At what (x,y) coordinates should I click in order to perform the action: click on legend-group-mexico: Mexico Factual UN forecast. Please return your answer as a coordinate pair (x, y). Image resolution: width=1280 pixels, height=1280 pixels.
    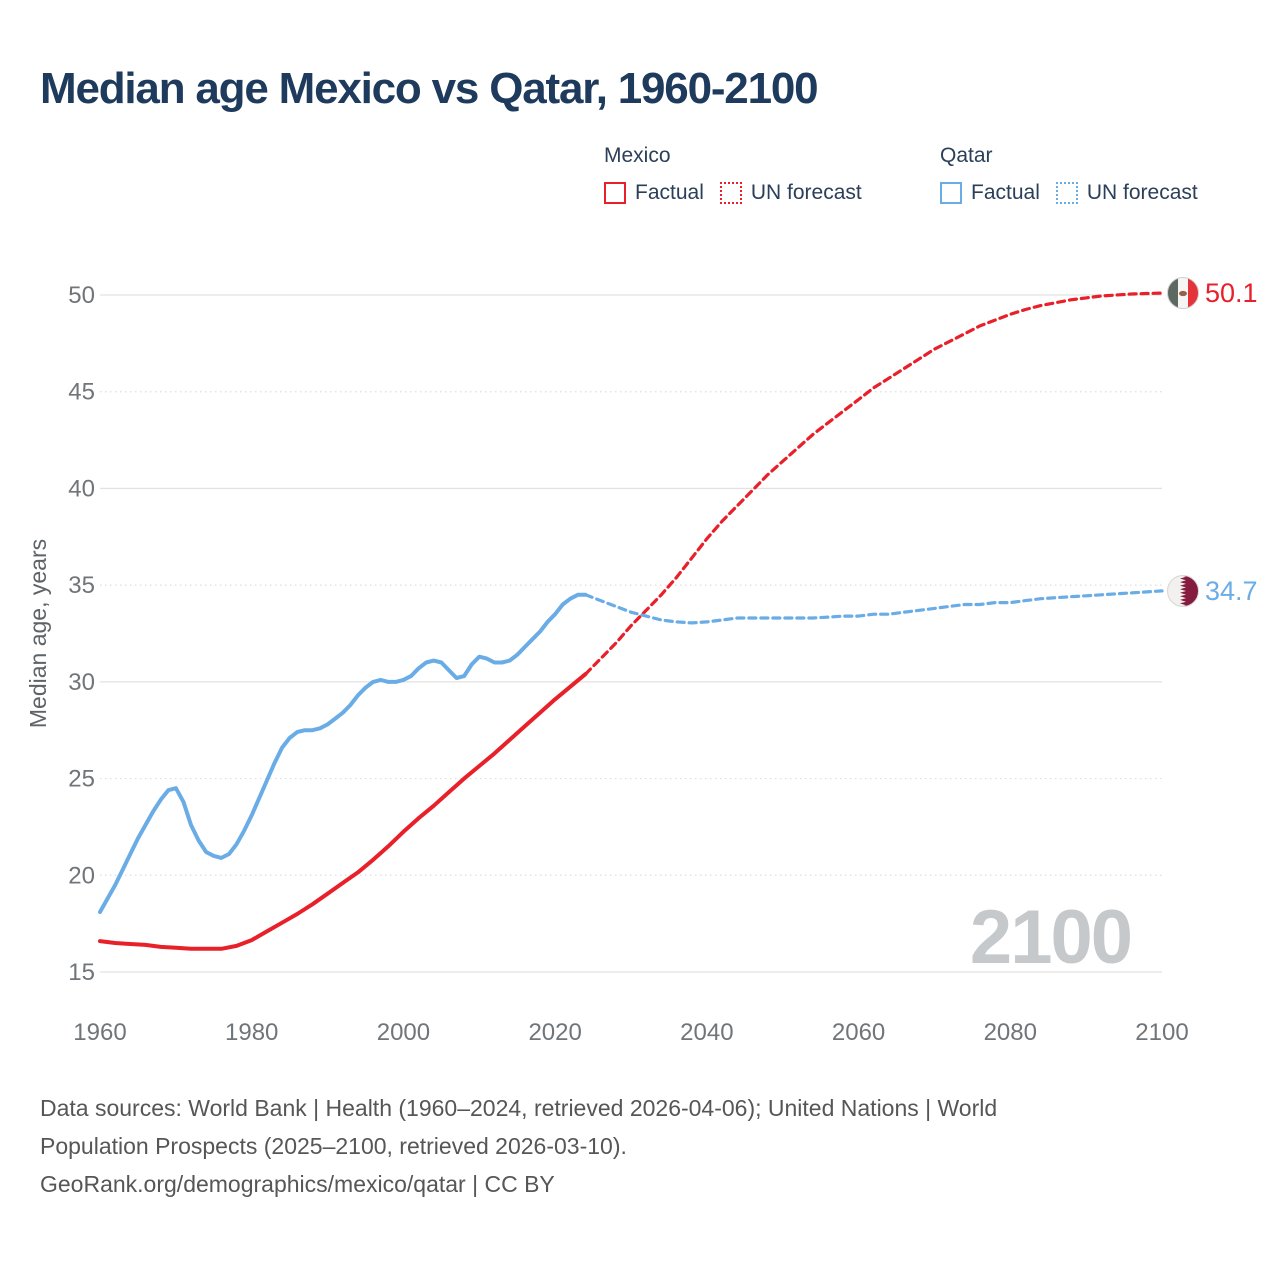
    Looking at the image, I should click on (733, 174).